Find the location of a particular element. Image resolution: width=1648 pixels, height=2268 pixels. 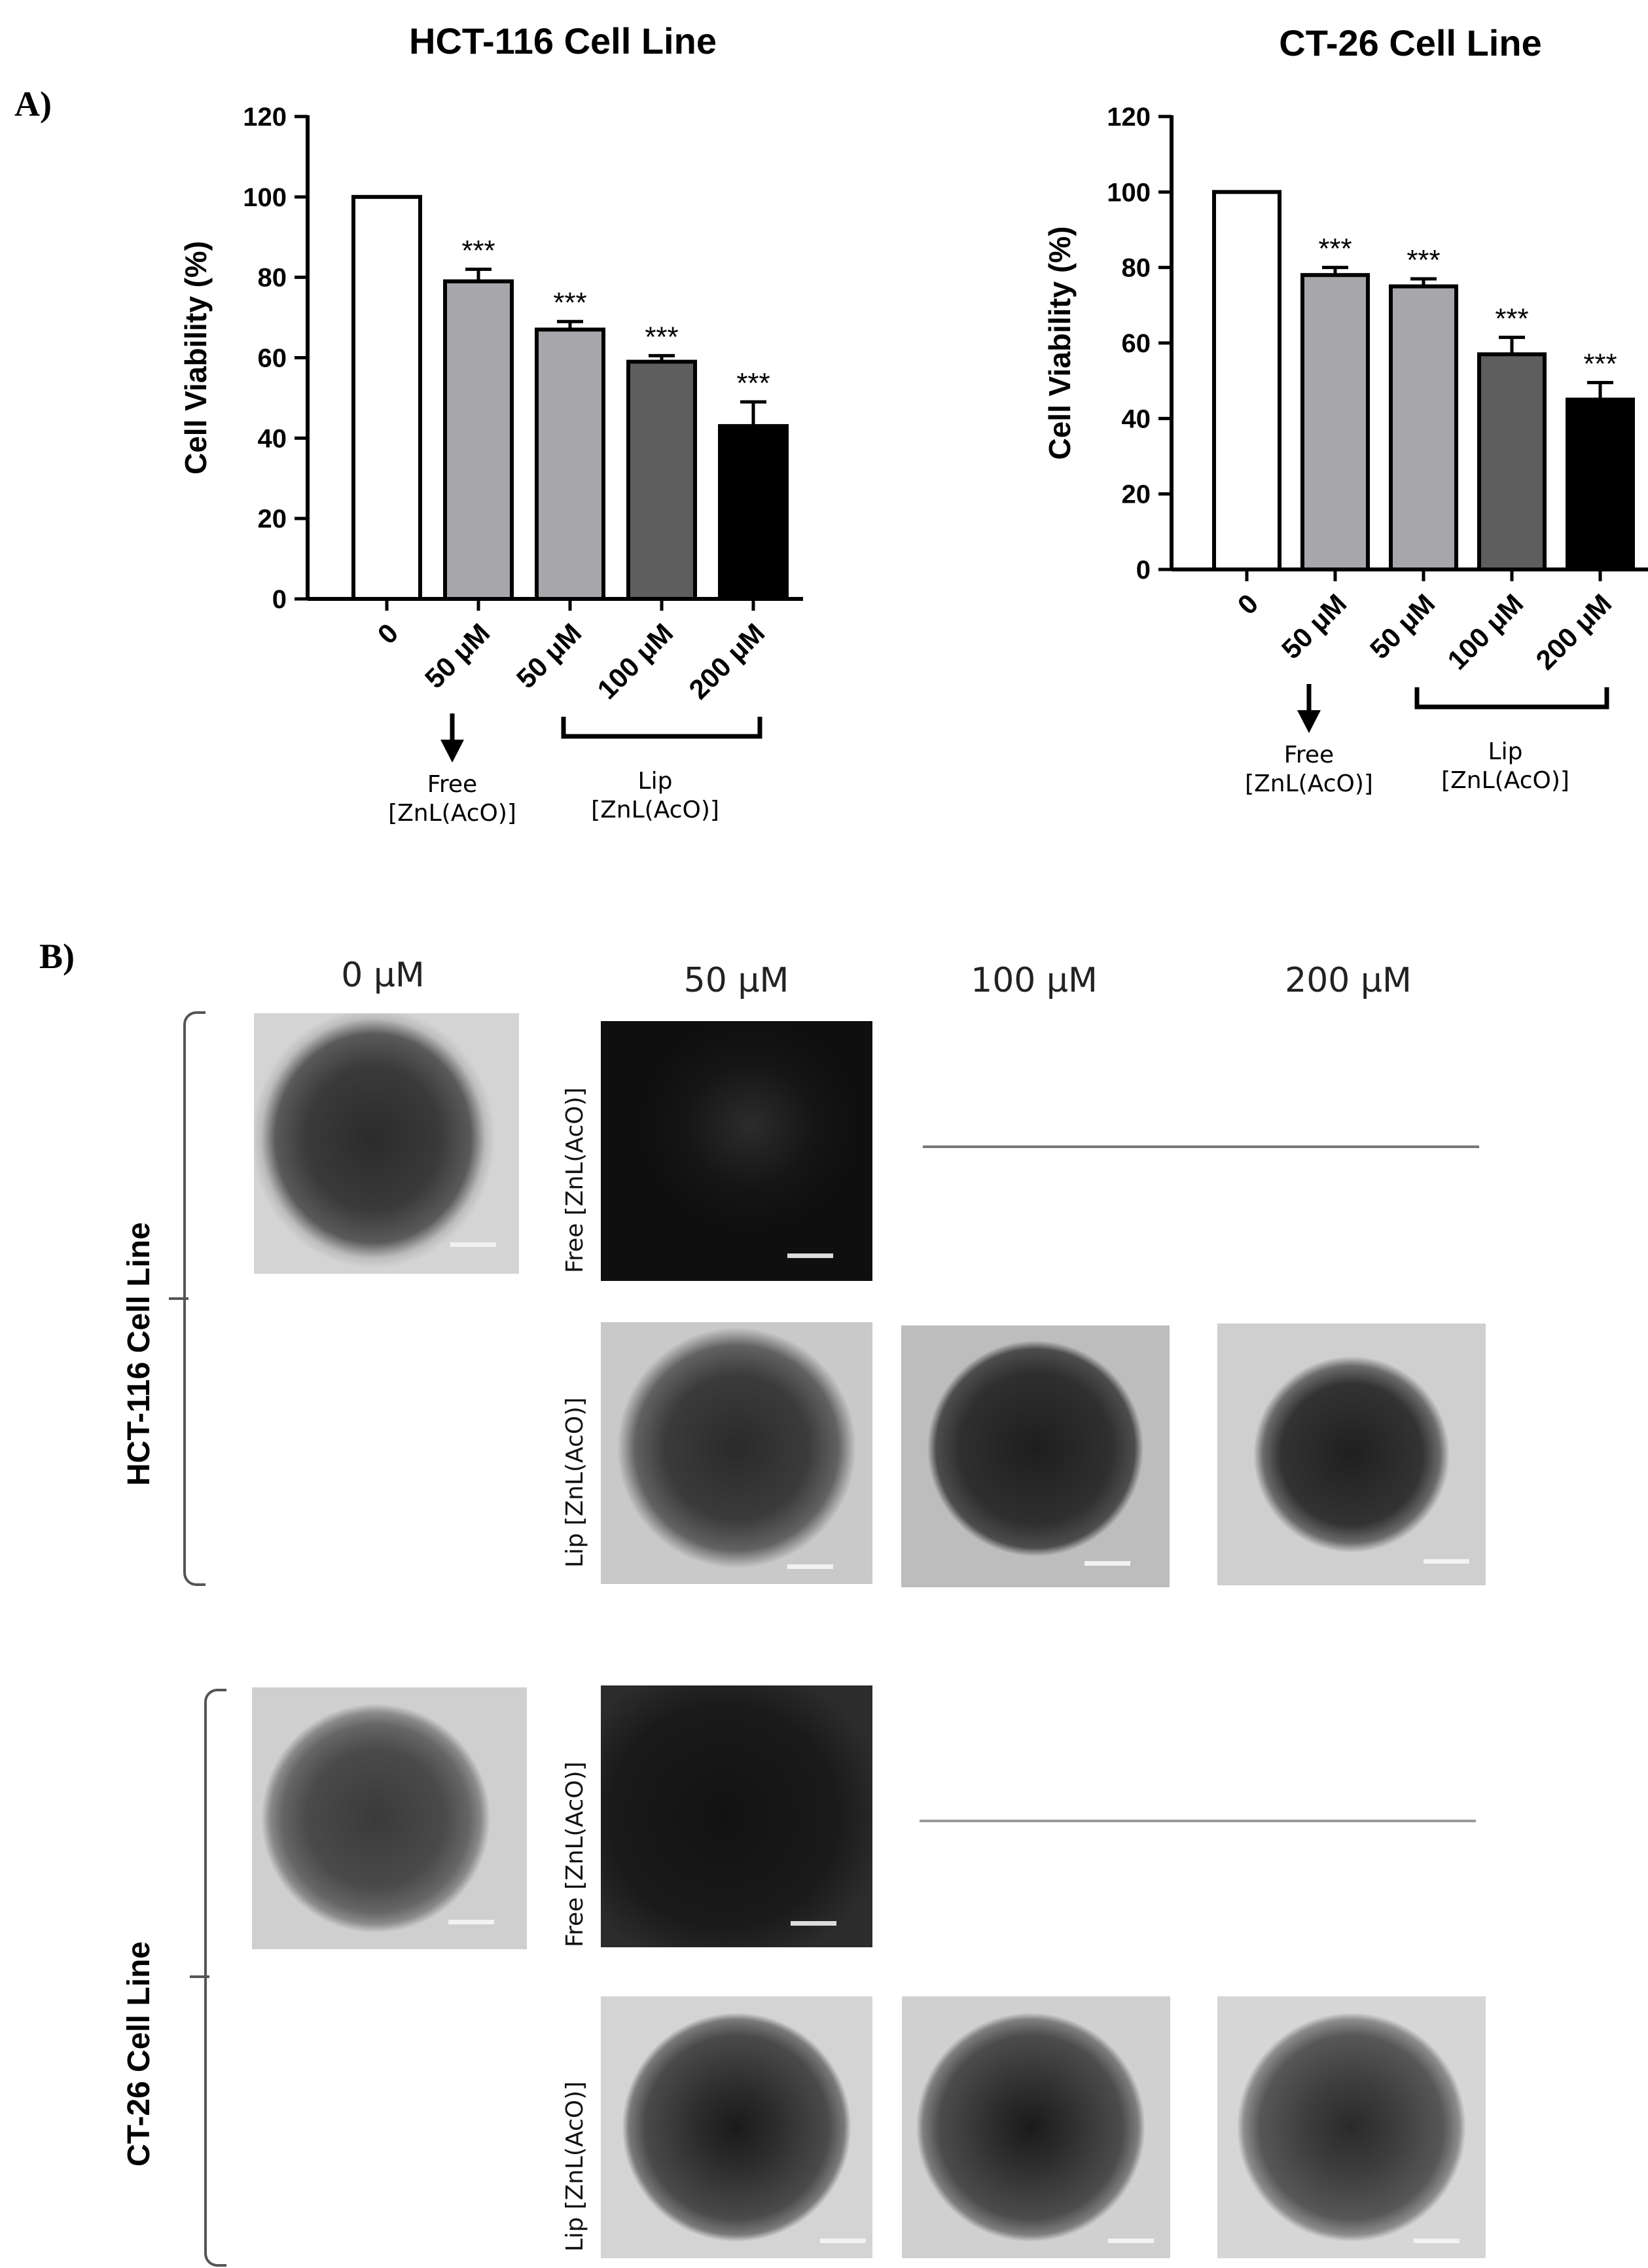

ct26-free-50um-micrograph is located at coordinates (736, 1816).